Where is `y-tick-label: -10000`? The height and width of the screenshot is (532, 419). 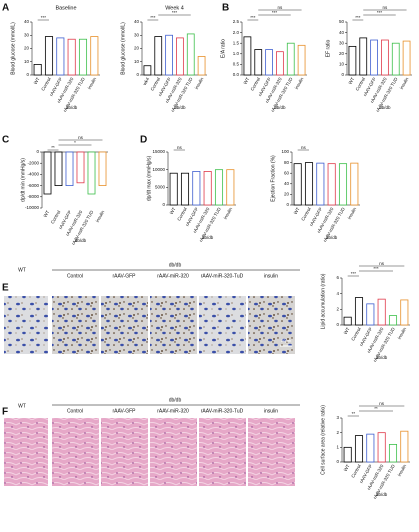
y-tick-label: -10000 is located at coordinates (32, 207).